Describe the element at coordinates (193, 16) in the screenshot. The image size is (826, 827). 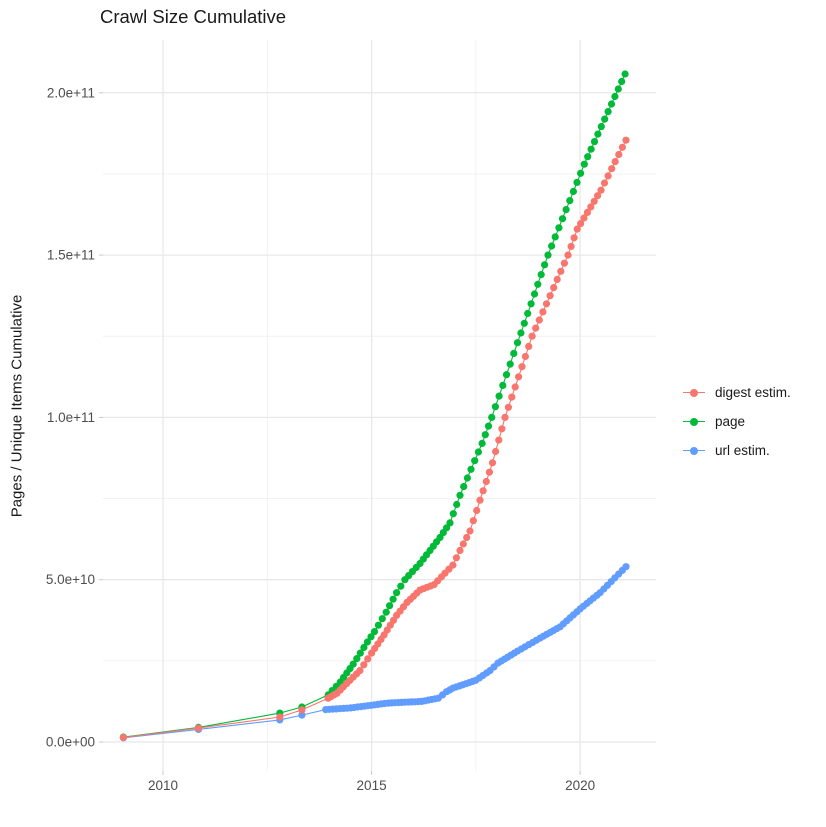
I see `chart-title: Crawl Size Cumulative` at that location.